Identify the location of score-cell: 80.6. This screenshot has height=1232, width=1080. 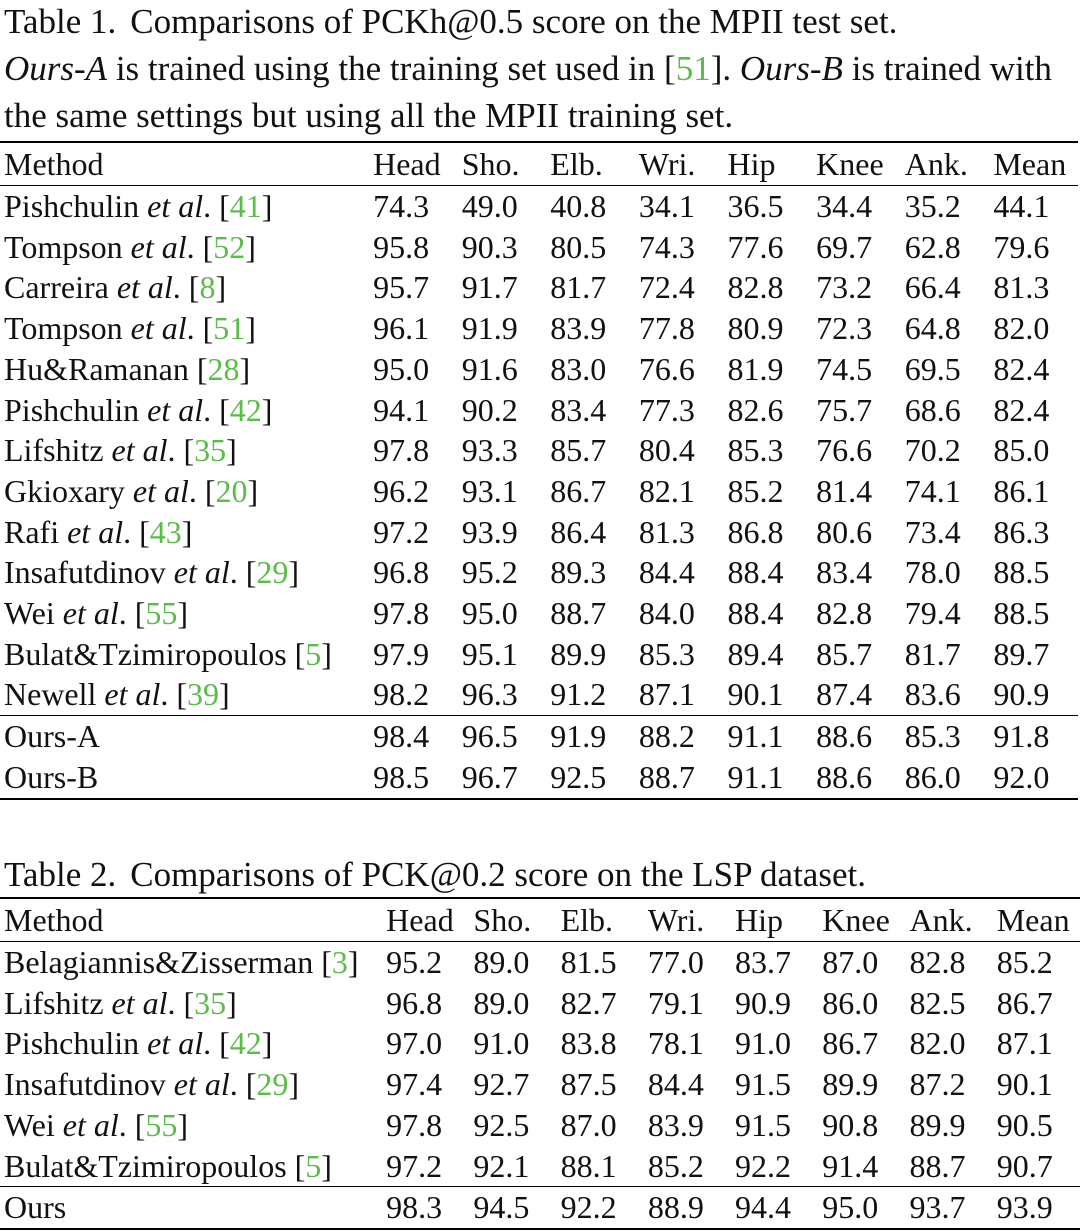
(844, 531).